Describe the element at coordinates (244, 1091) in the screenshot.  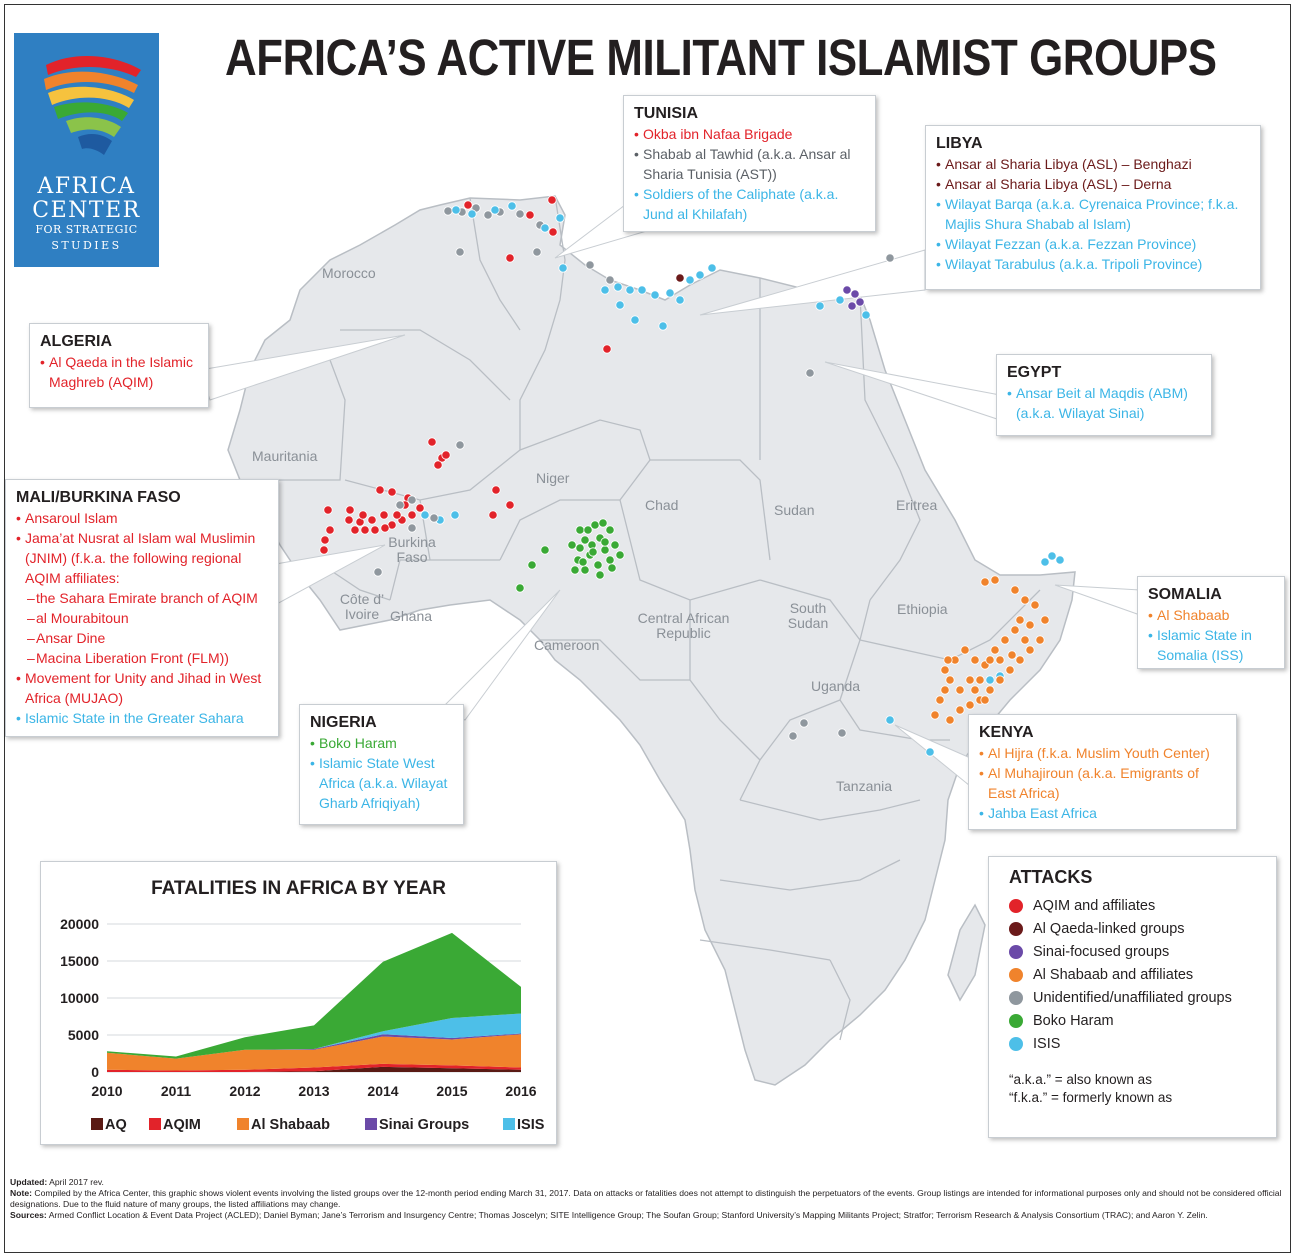
I see `x-tick-label: 2012` at that location.